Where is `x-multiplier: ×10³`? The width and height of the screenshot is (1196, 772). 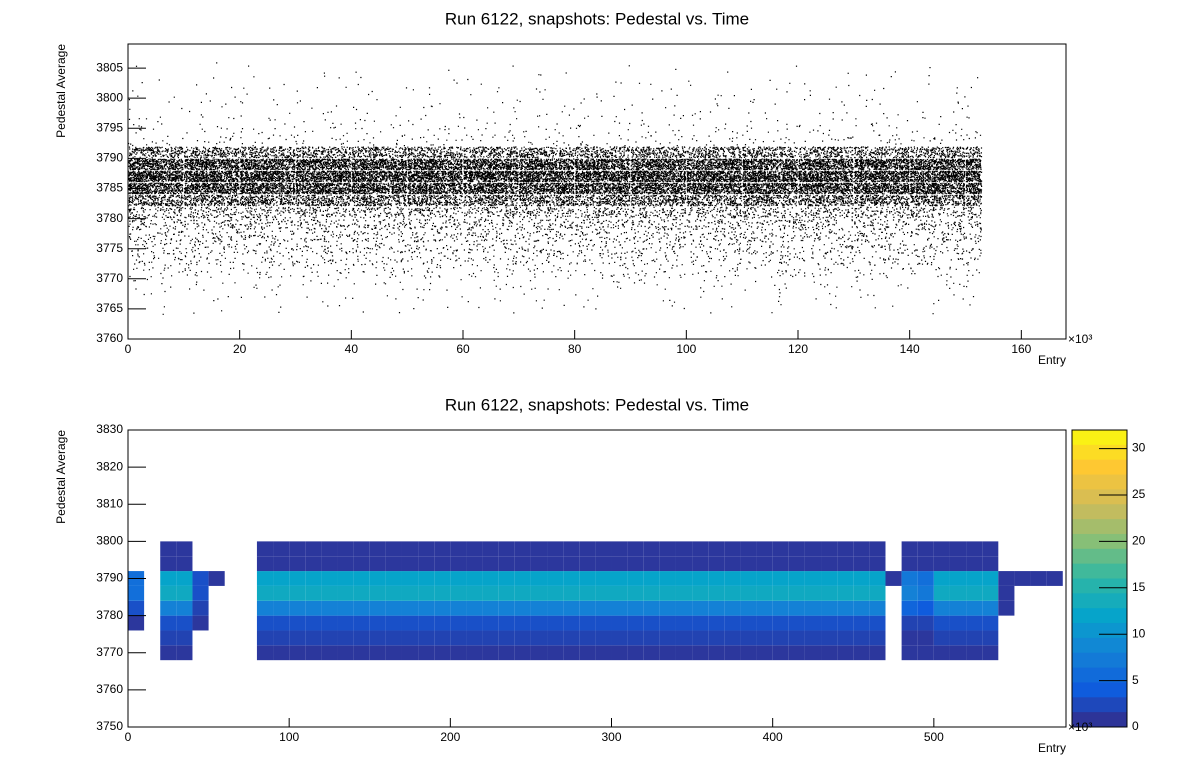
x-multiplier: ×10³ is located at coordinates (1080, 727).